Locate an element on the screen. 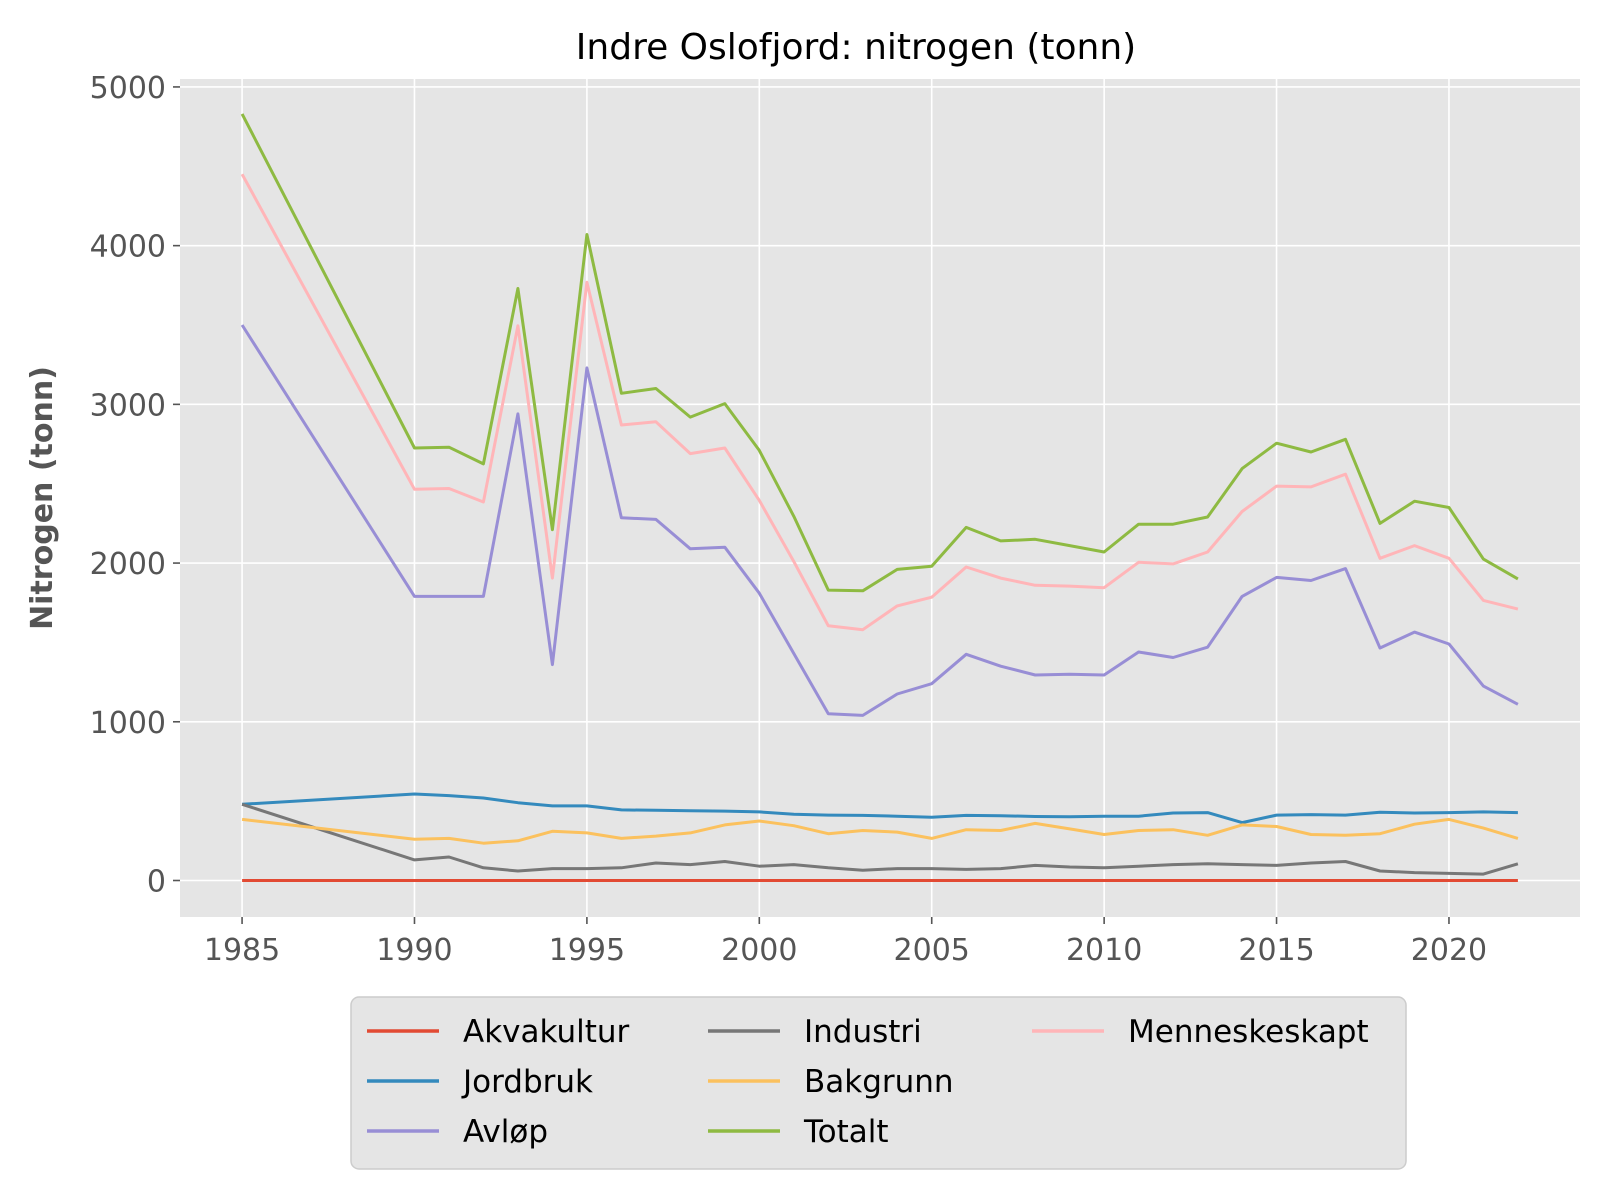 This screenshot has width=1600, height=1200. legend-frame is located at coordinates (878, 1083).